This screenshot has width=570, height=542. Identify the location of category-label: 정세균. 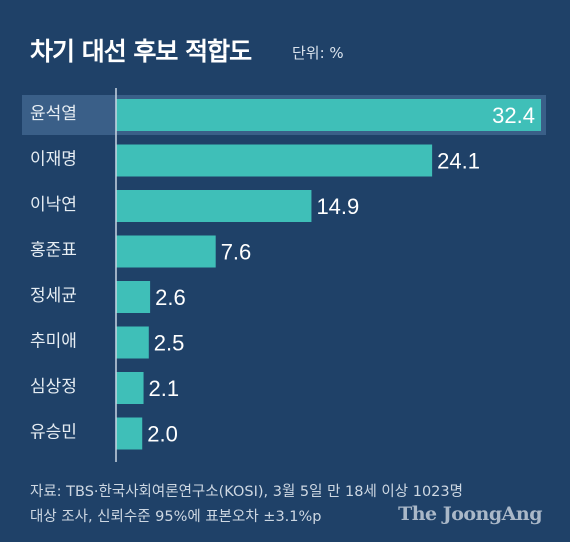
(53, 296).